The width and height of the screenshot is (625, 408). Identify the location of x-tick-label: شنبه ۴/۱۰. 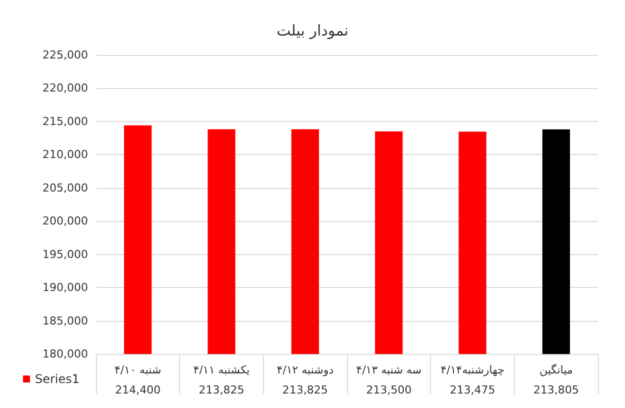
(138, 370).